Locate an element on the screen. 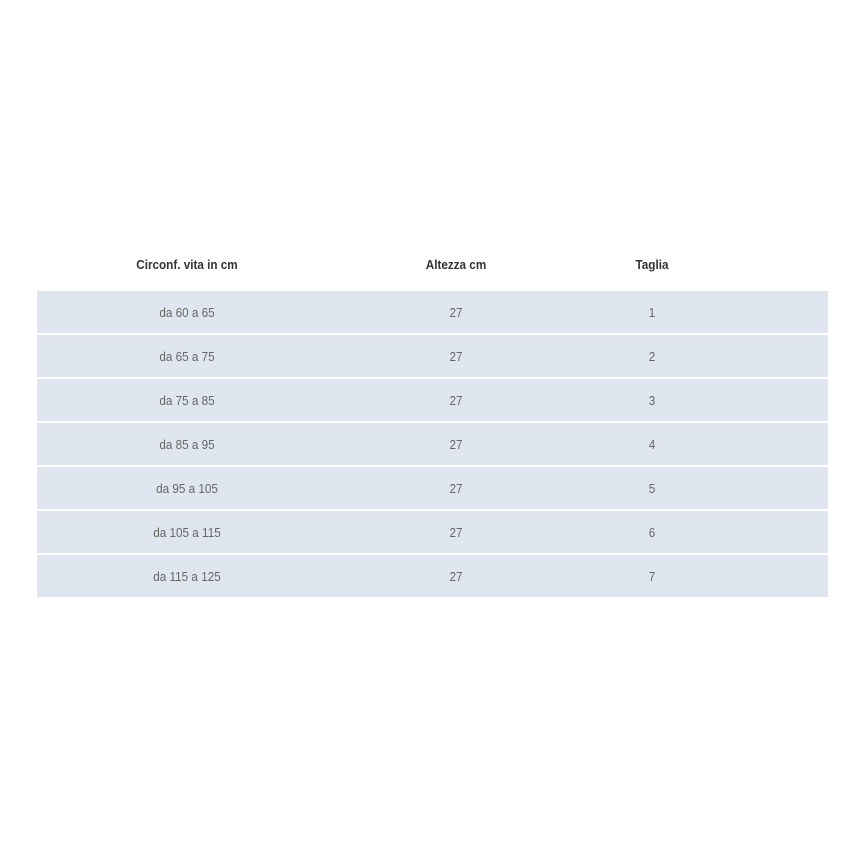 This screenshot has width=850, height=850. cell-size: 2 is located at coordinates (652, 356).